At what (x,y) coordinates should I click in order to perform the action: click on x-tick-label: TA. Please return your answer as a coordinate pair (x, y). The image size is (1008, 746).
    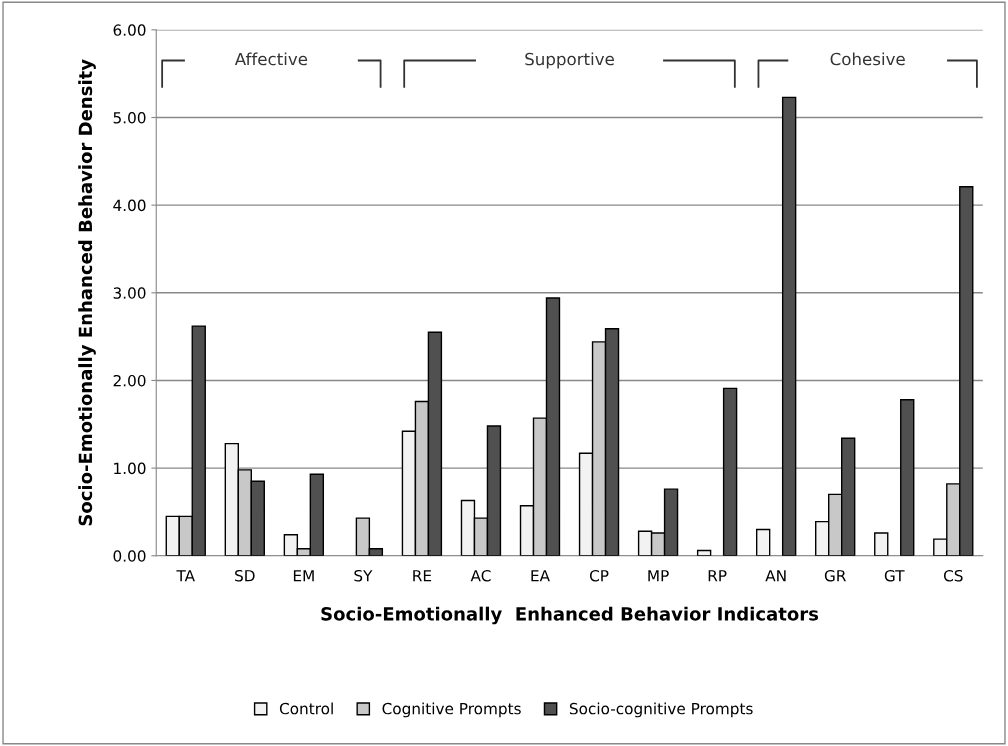
    Looking at the image, I should click on (185, 576).